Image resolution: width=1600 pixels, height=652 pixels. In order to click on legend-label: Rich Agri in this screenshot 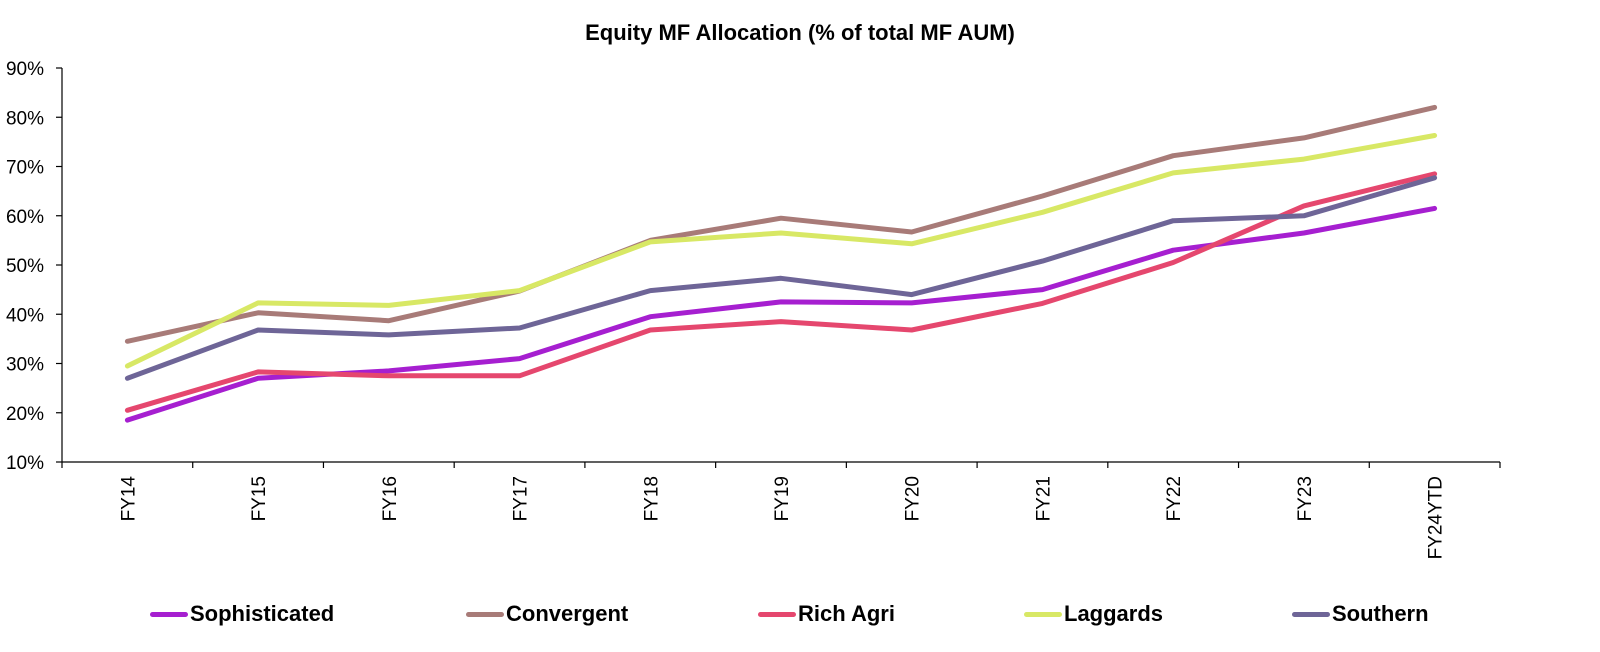, I will do `click(846, 613)`.